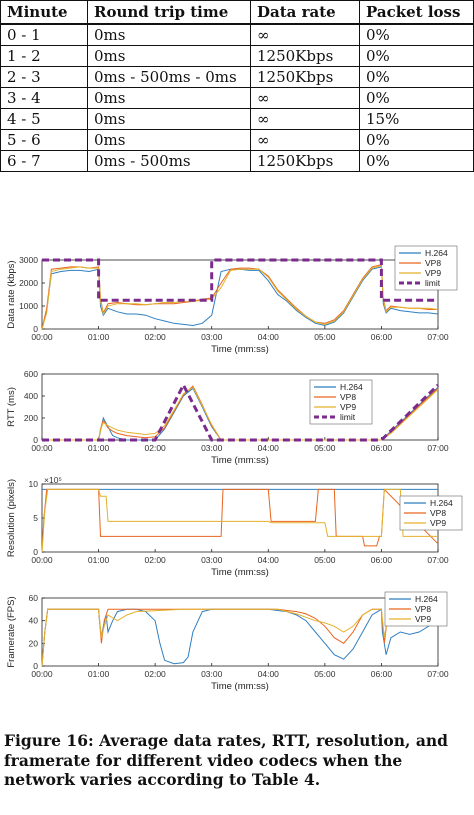 Image resolution: width=474 pixels, height=815 pixels. I want to click on y-axis-label: Framerate (FPS), so click(11, 631).